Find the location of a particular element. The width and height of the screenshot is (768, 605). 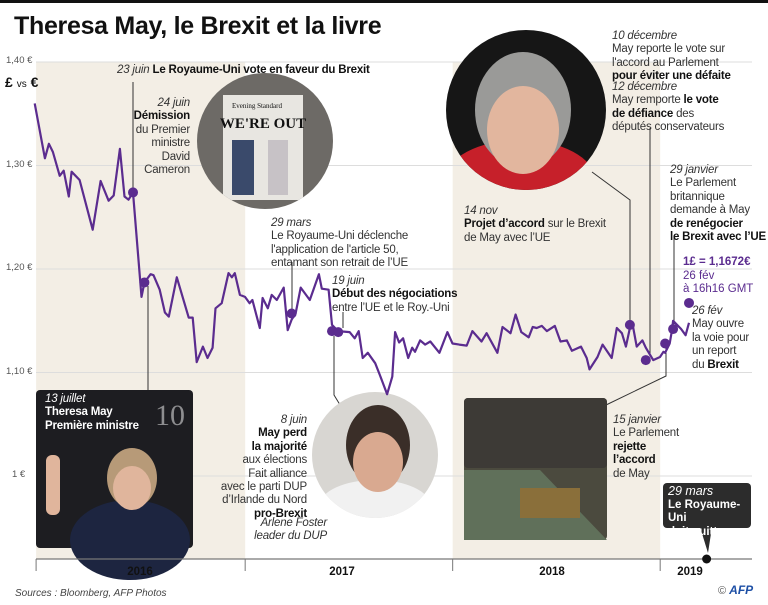

annotation-text: Première ministre is located at coordinates (92, 425).